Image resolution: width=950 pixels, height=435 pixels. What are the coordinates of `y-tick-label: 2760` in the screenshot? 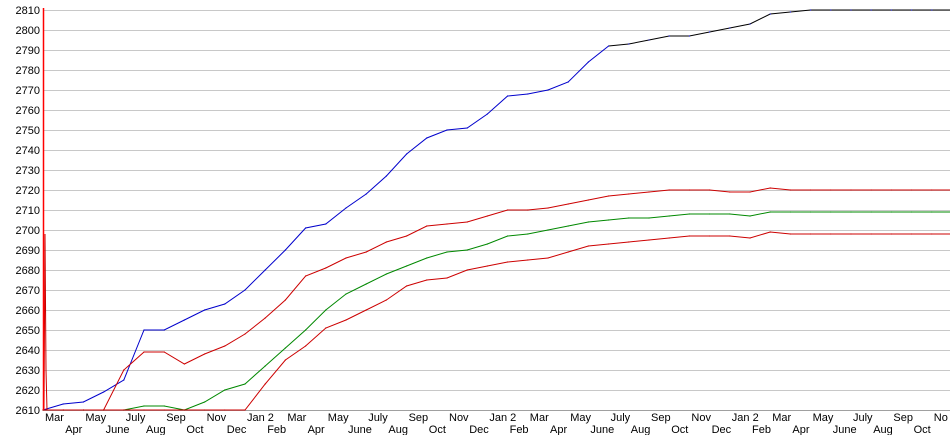 It's located at (28, 111).